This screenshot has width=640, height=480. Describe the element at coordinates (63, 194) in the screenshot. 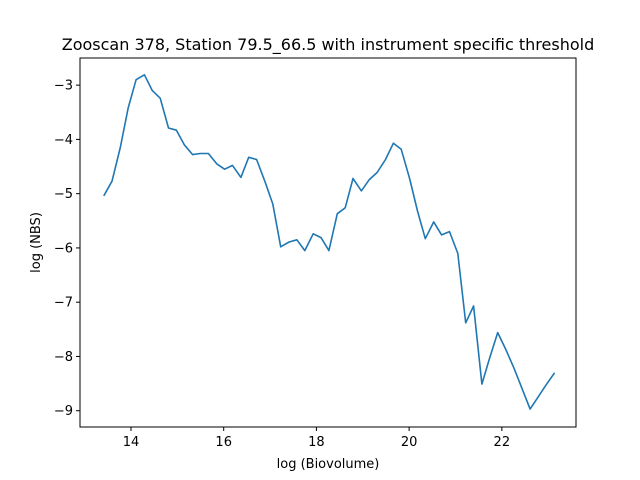

I see `y-tick-label: −5` at that location.